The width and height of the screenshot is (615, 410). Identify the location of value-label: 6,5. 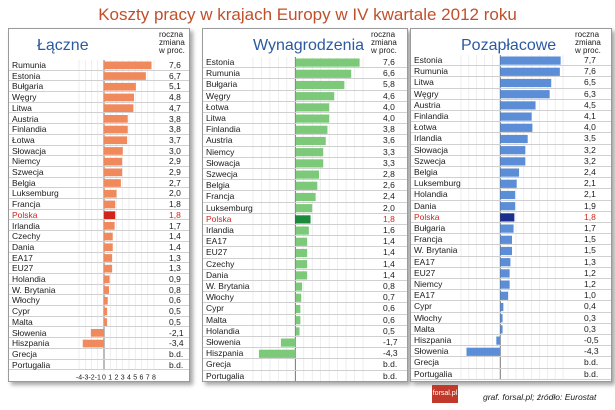
(590, 82).